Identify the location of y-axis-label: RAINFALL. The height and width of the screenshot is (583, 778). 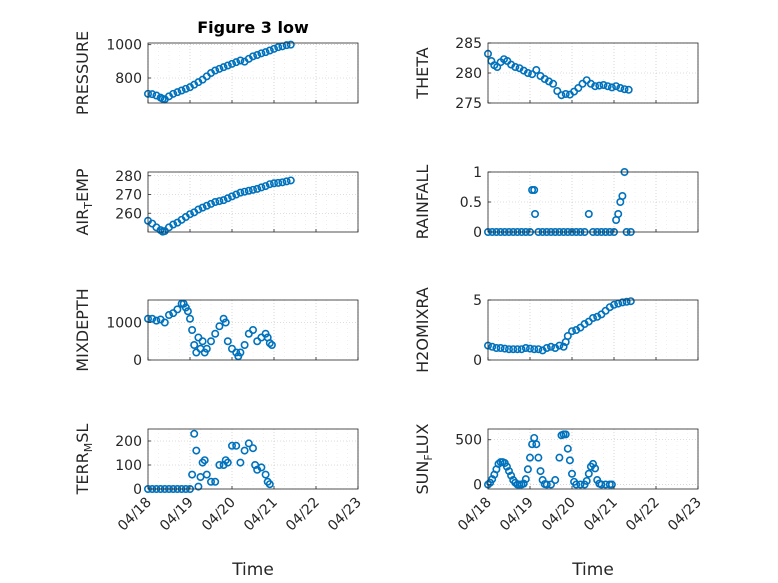
(422, 202).